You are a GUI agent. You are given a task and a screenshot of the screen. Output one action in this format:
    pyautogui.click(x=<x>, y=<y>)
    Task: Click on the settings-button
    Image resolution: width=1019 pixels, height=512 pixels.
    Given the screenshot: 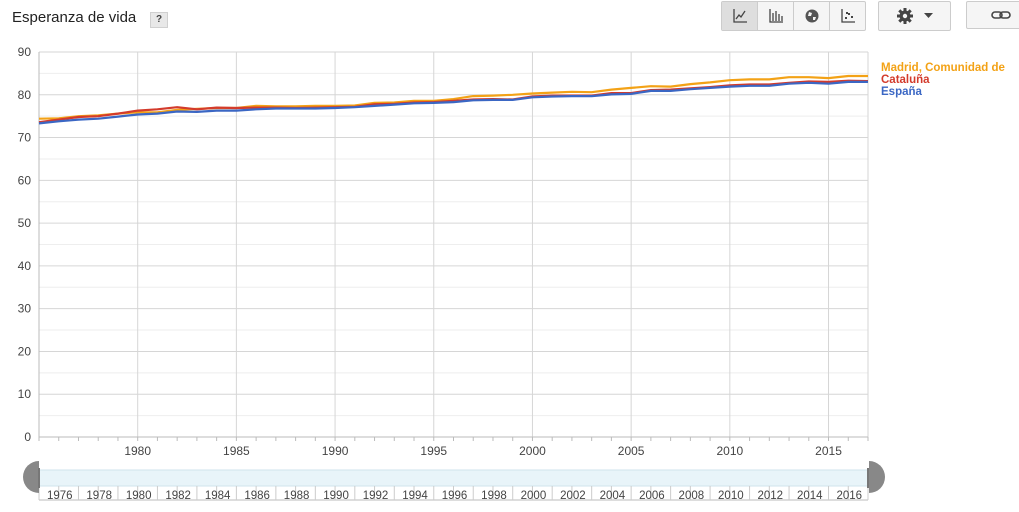 What is the action you would take?
    pyautogui.click(x=914, y=16)
    